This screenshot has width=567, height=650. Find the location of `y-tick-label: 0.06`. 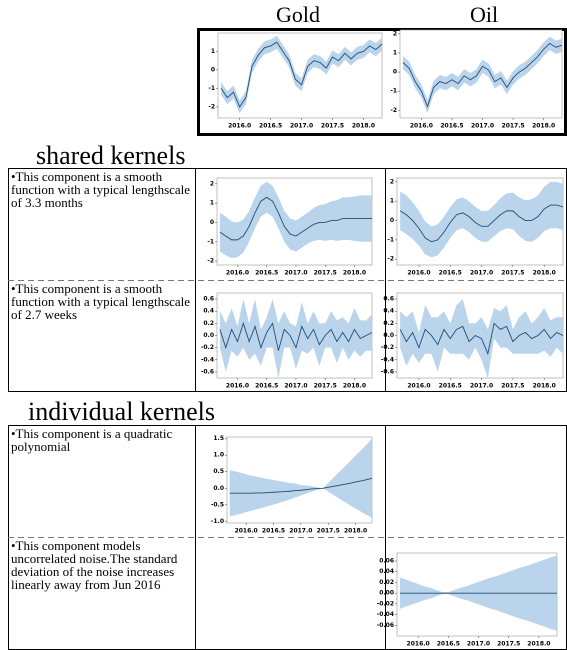

y-tick-label: 0.06 is located at coordinates (386, 561).